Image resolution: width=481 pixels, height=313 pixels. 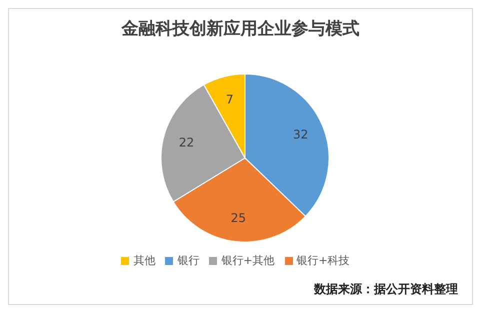 What do you see at coordinates (144, 260) in the screenshot?
I see `legend-label: 其他` at bounding box center [144, 260].